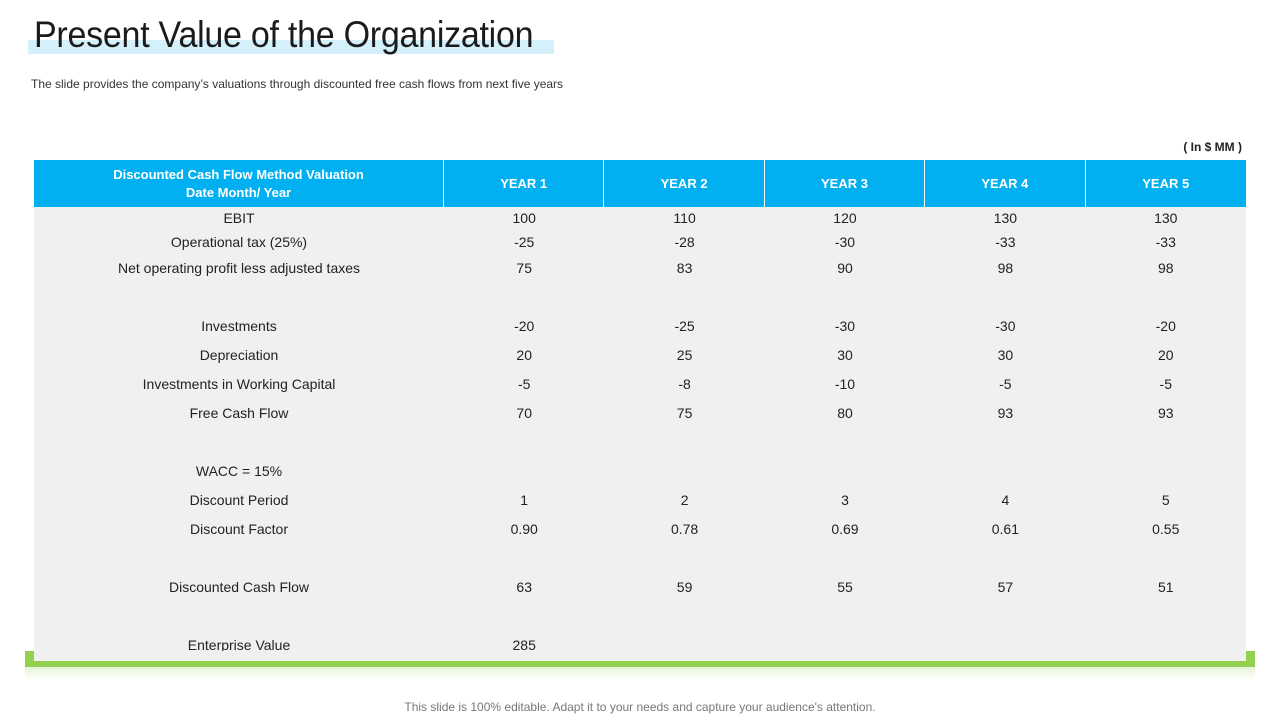 This screenshot has width=1280, height=720. What do you see at coordinates (524, 413) in the screenshot?
I see `row-cell-year-1: 70` at bounding box center [524, 413].